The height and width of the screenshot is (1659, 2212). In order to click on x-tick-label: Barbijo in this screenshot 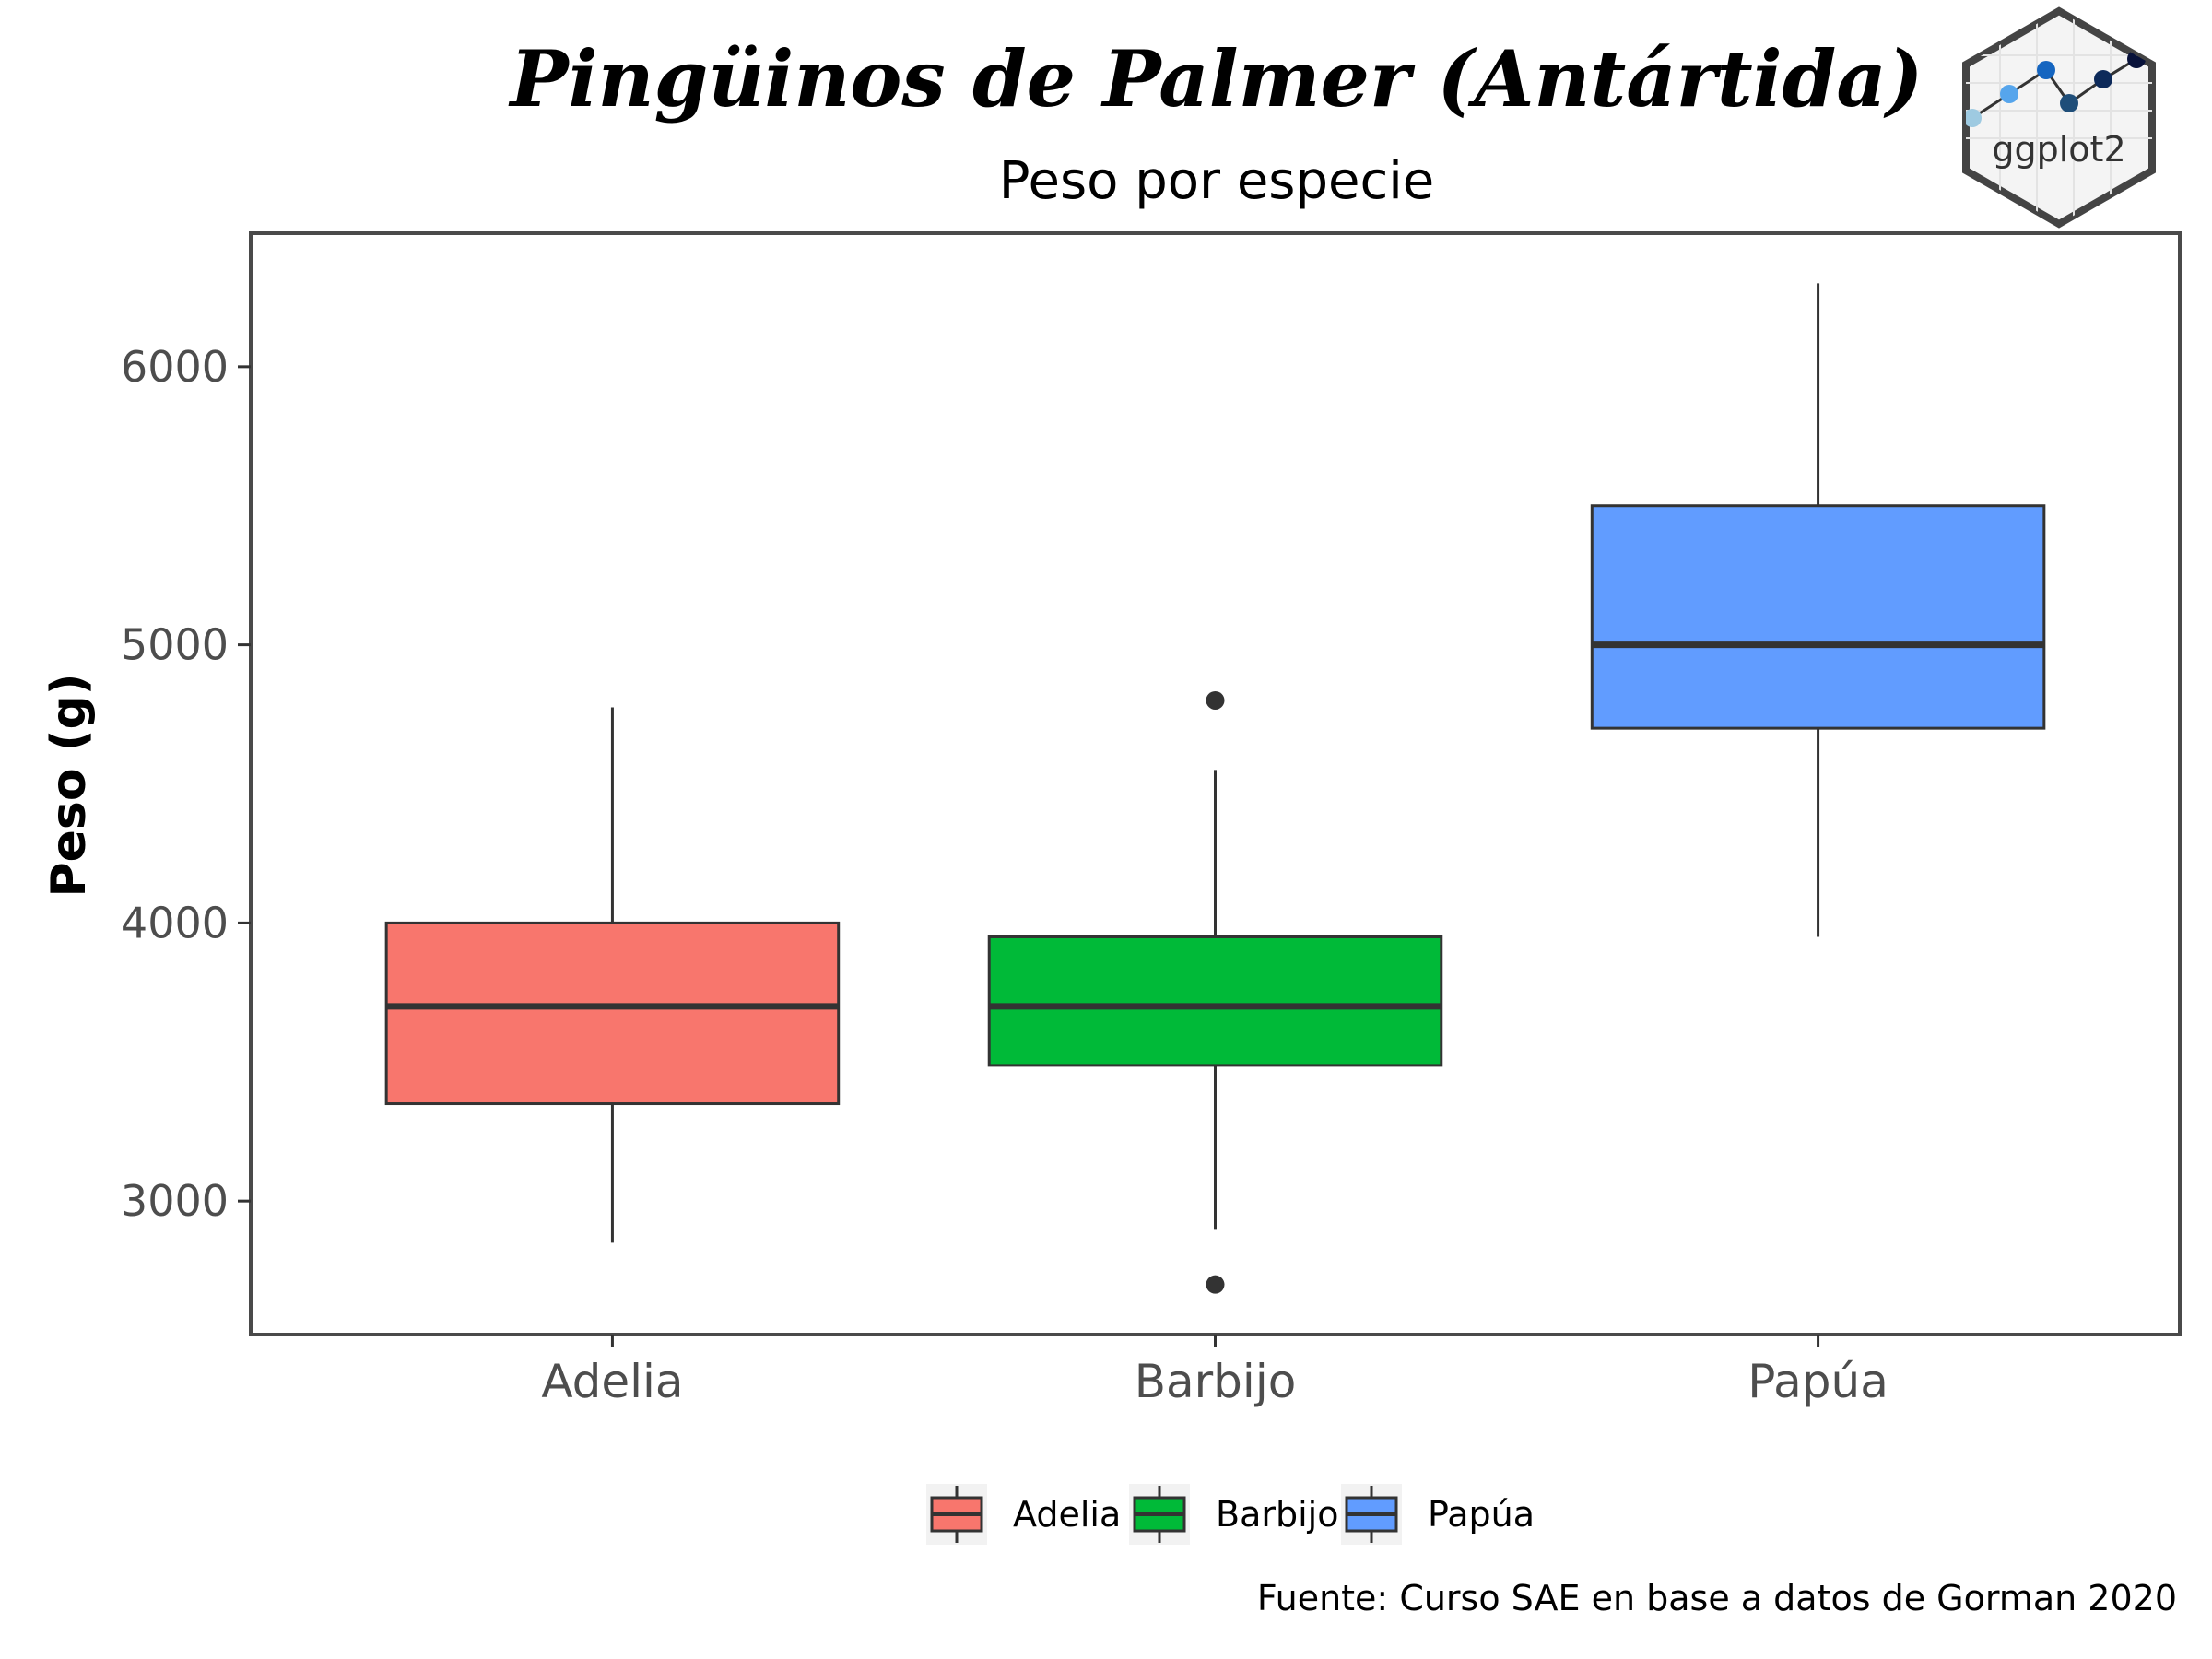, I will do `click(1216, 1381)`.